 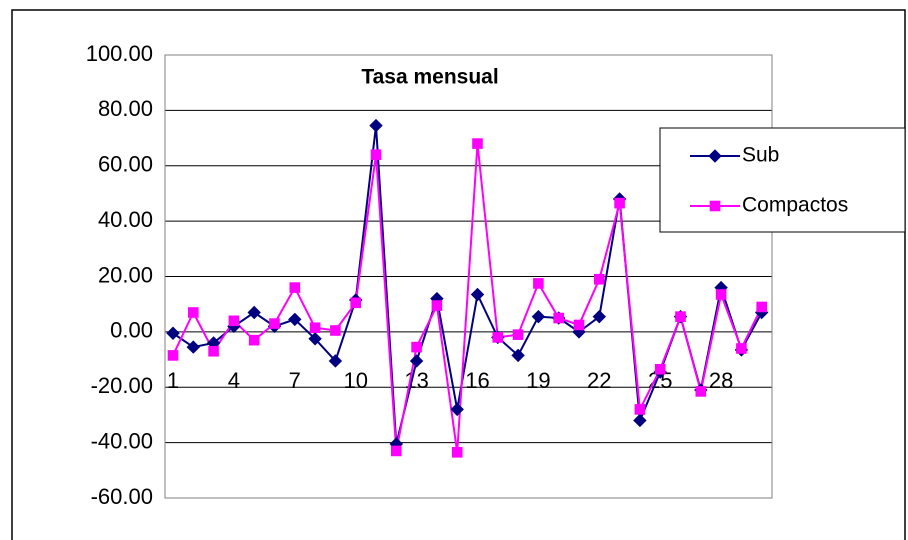 I want to click on y-tick-label: -40.00, so click(x=122, y=440).